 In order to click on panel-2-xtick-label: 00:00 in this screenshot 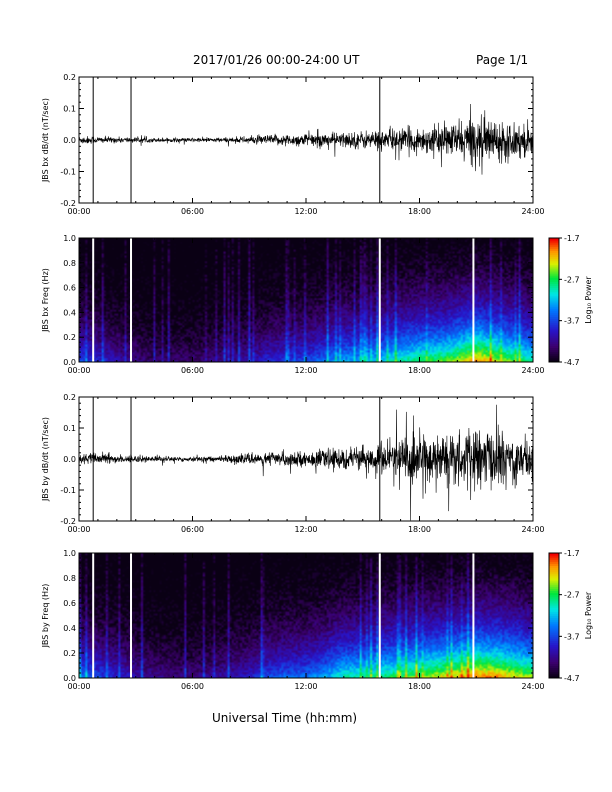, I will do `click(78, 370)`.